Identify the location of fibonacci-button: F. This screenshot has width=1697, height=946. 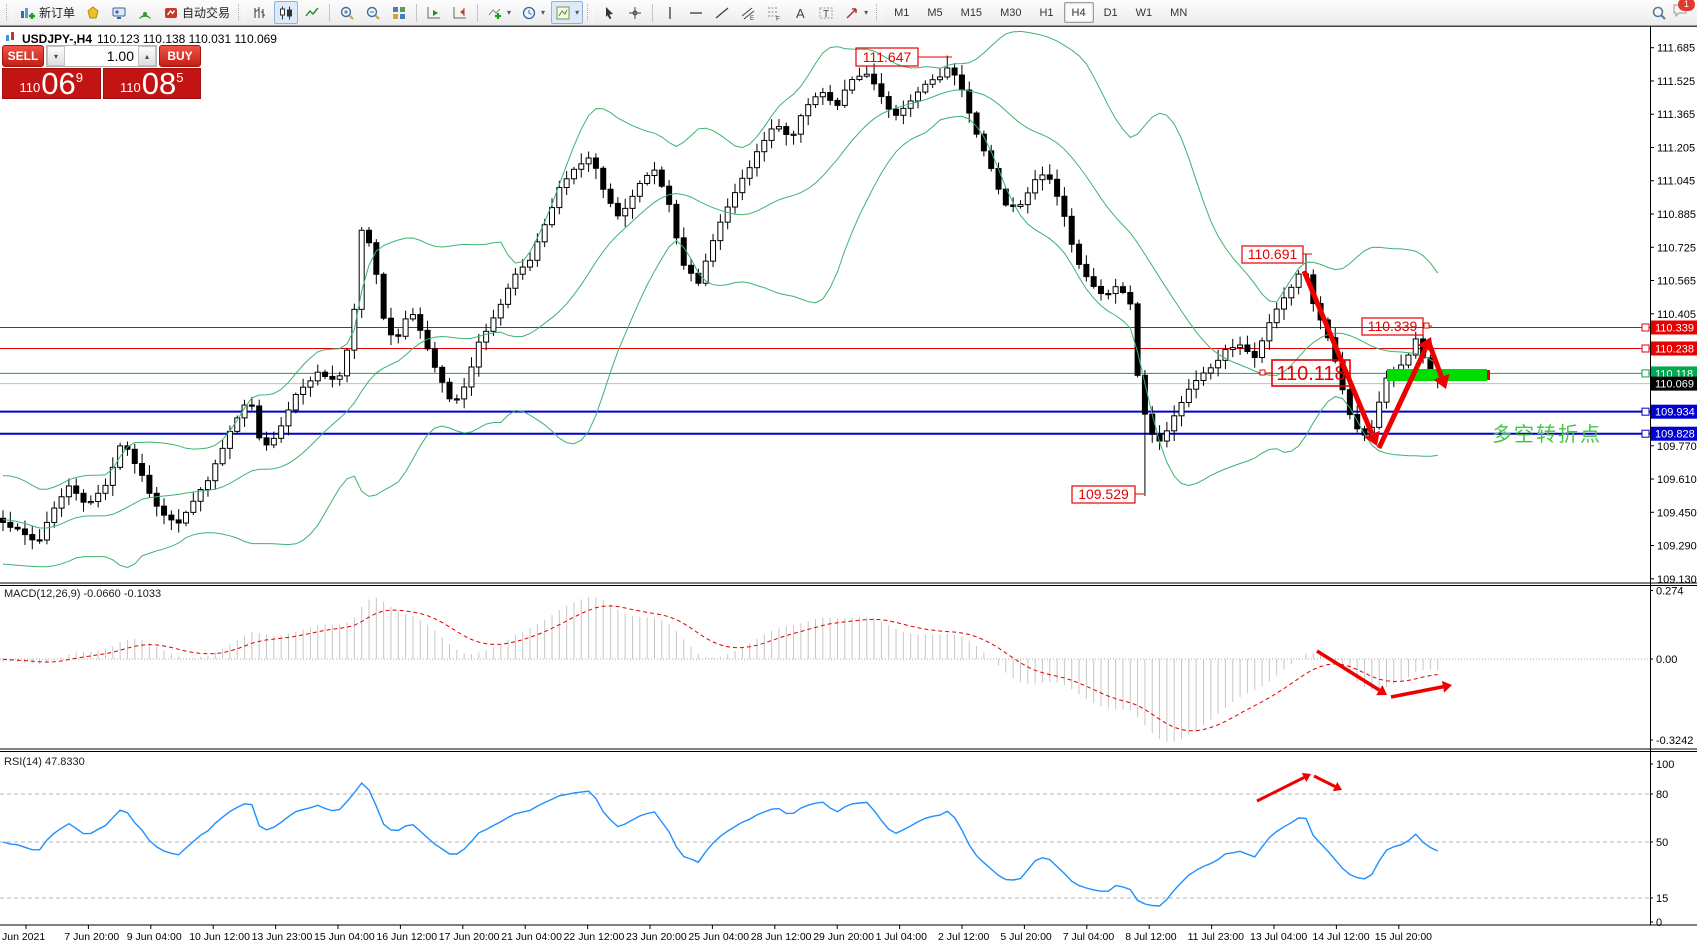
(774, 12).